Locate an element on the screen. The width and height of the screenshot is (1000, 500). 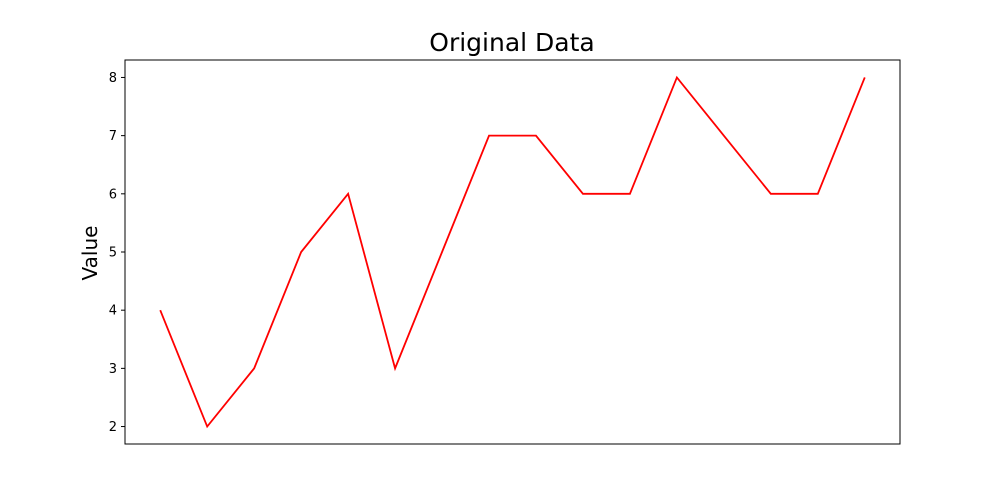
y-axis-label: Value is located at coordinates (90, 253).